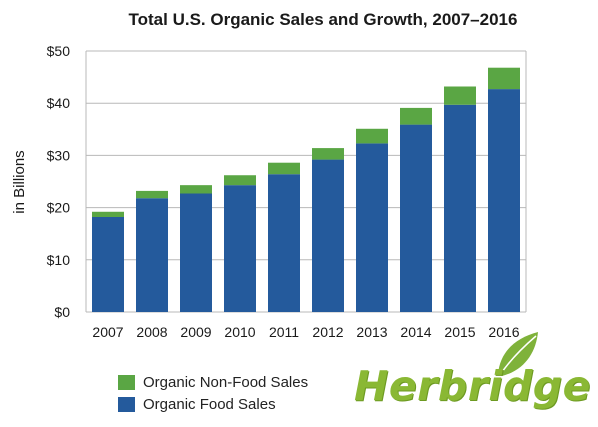 The height and width of the screenshot is (427, 598). What do you see at coordinates (126, 382) in the screenshot?
I see `legend-swatch-non-food` at bounding box center [126, 382].